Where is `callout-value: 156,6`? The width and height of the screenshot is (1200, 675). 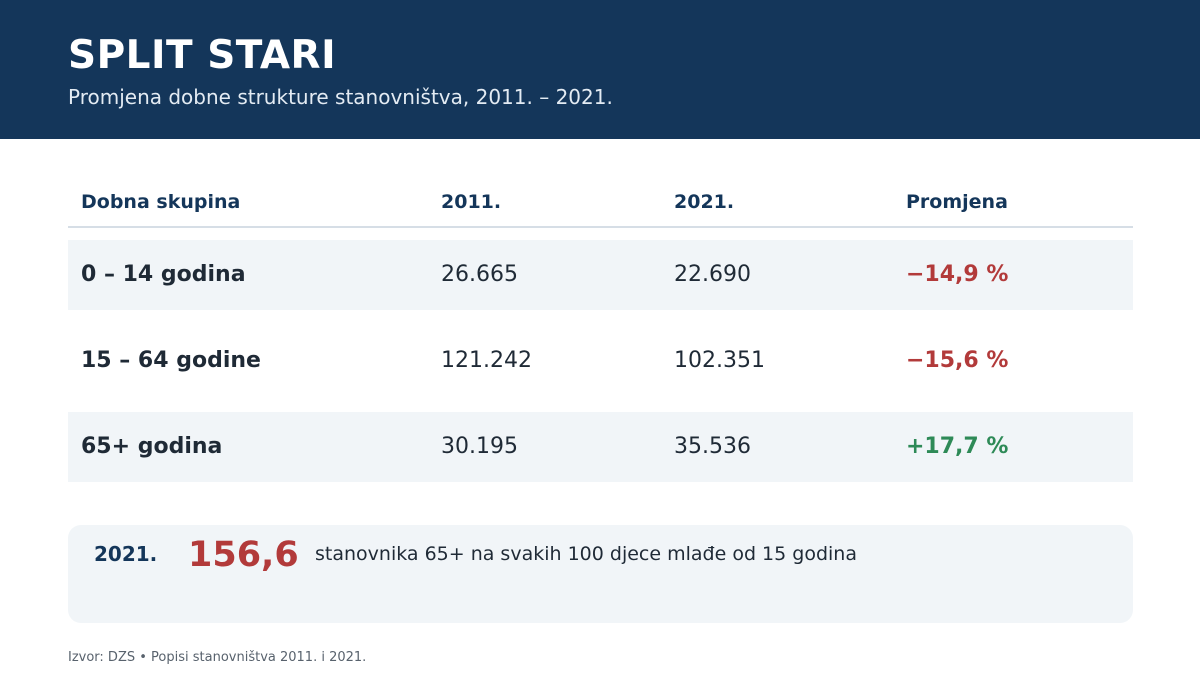 callout-value: 156,6 is located at coordinates (243, 555).